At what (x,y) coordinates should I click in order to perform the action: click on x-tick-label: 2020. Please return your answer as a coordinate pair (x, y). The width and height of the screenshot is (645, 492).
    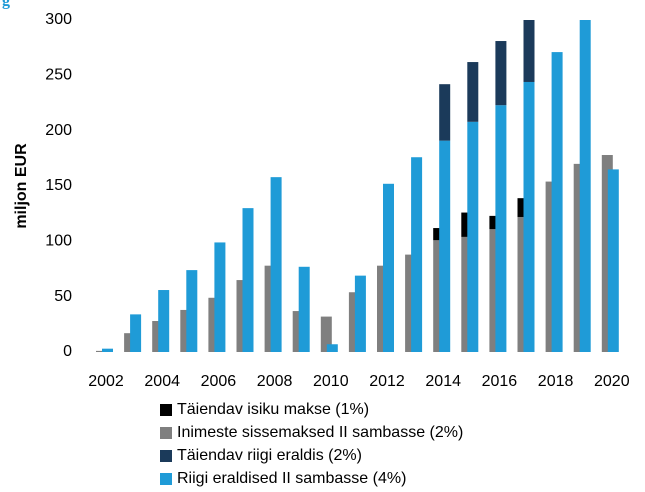
    Looking at the image, I should click on (612, 381).